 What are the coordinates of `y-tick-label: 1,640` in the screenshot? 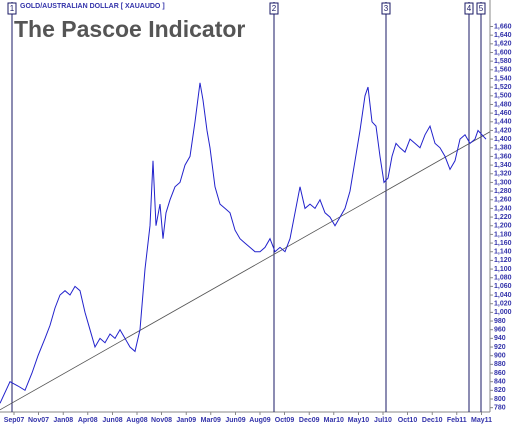 It's located at (503, 35).